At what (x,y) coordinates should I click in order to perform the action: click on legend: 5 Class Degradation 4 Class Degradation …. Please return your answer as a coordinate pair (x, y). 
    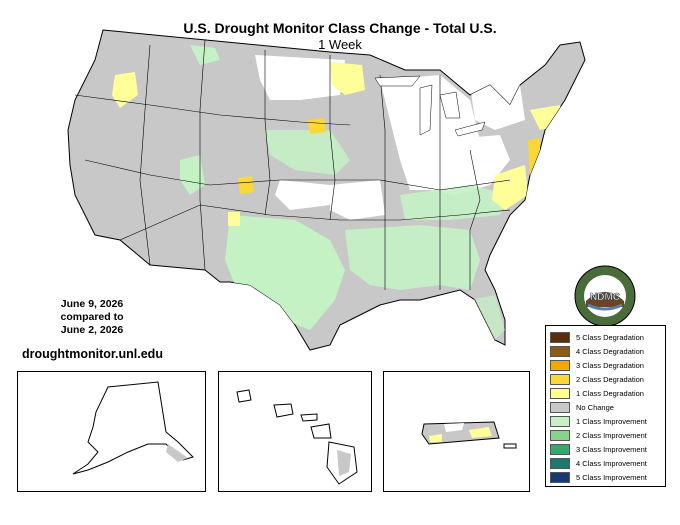
    Looking at the image, I should click on (605, 406).